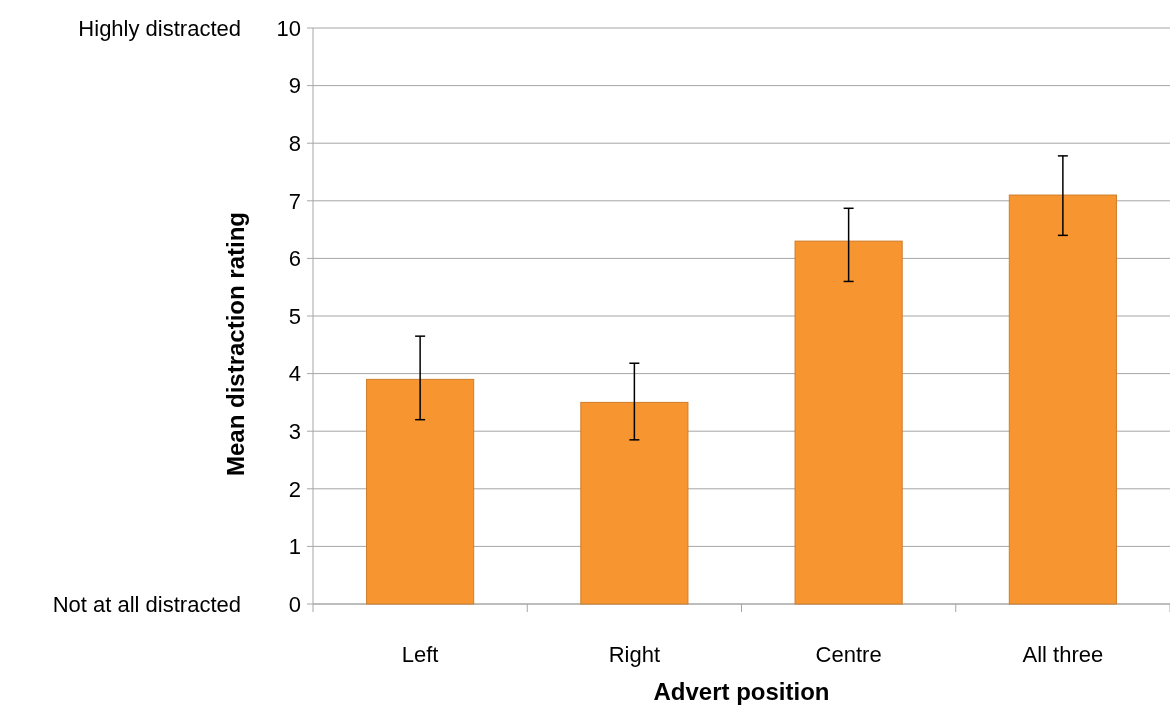 This screenshot has height=706, width=1170. Describe the element at coordinates (848, 654) in the screenshot. I see `x-tick-label: Centre` at that location.